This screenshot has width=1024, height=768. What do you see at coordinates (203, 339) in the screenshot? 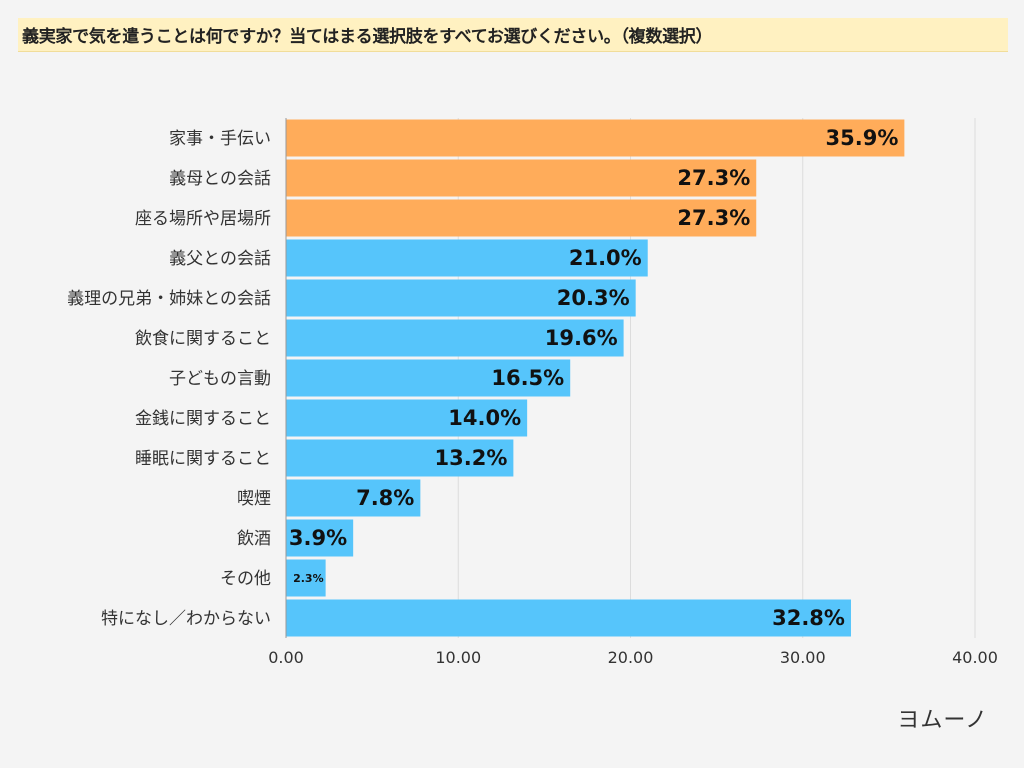
I see `category-label: 飲食に関すること` at bounding box center [203, 339].